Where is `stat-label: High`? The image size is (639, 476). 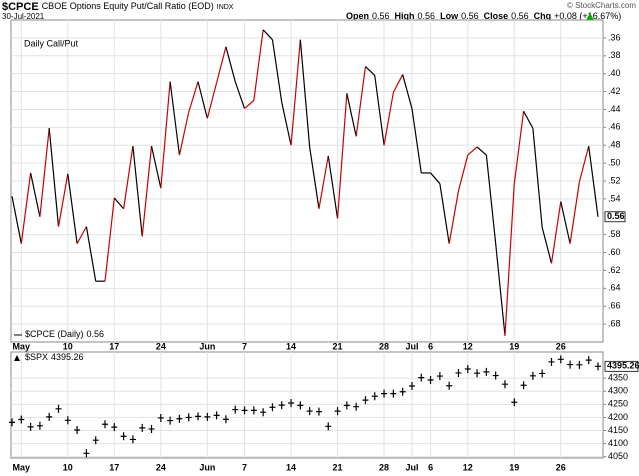
stat-label: High is located at coordinates (405, 16).